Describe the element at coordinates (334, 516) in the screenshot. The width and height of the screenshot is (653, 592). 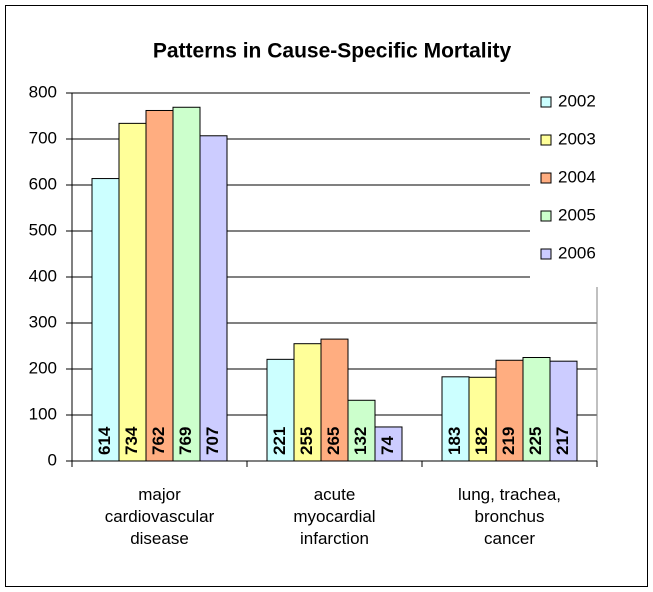
I see `x-tick-label: acute myocardial infarction` at that location.